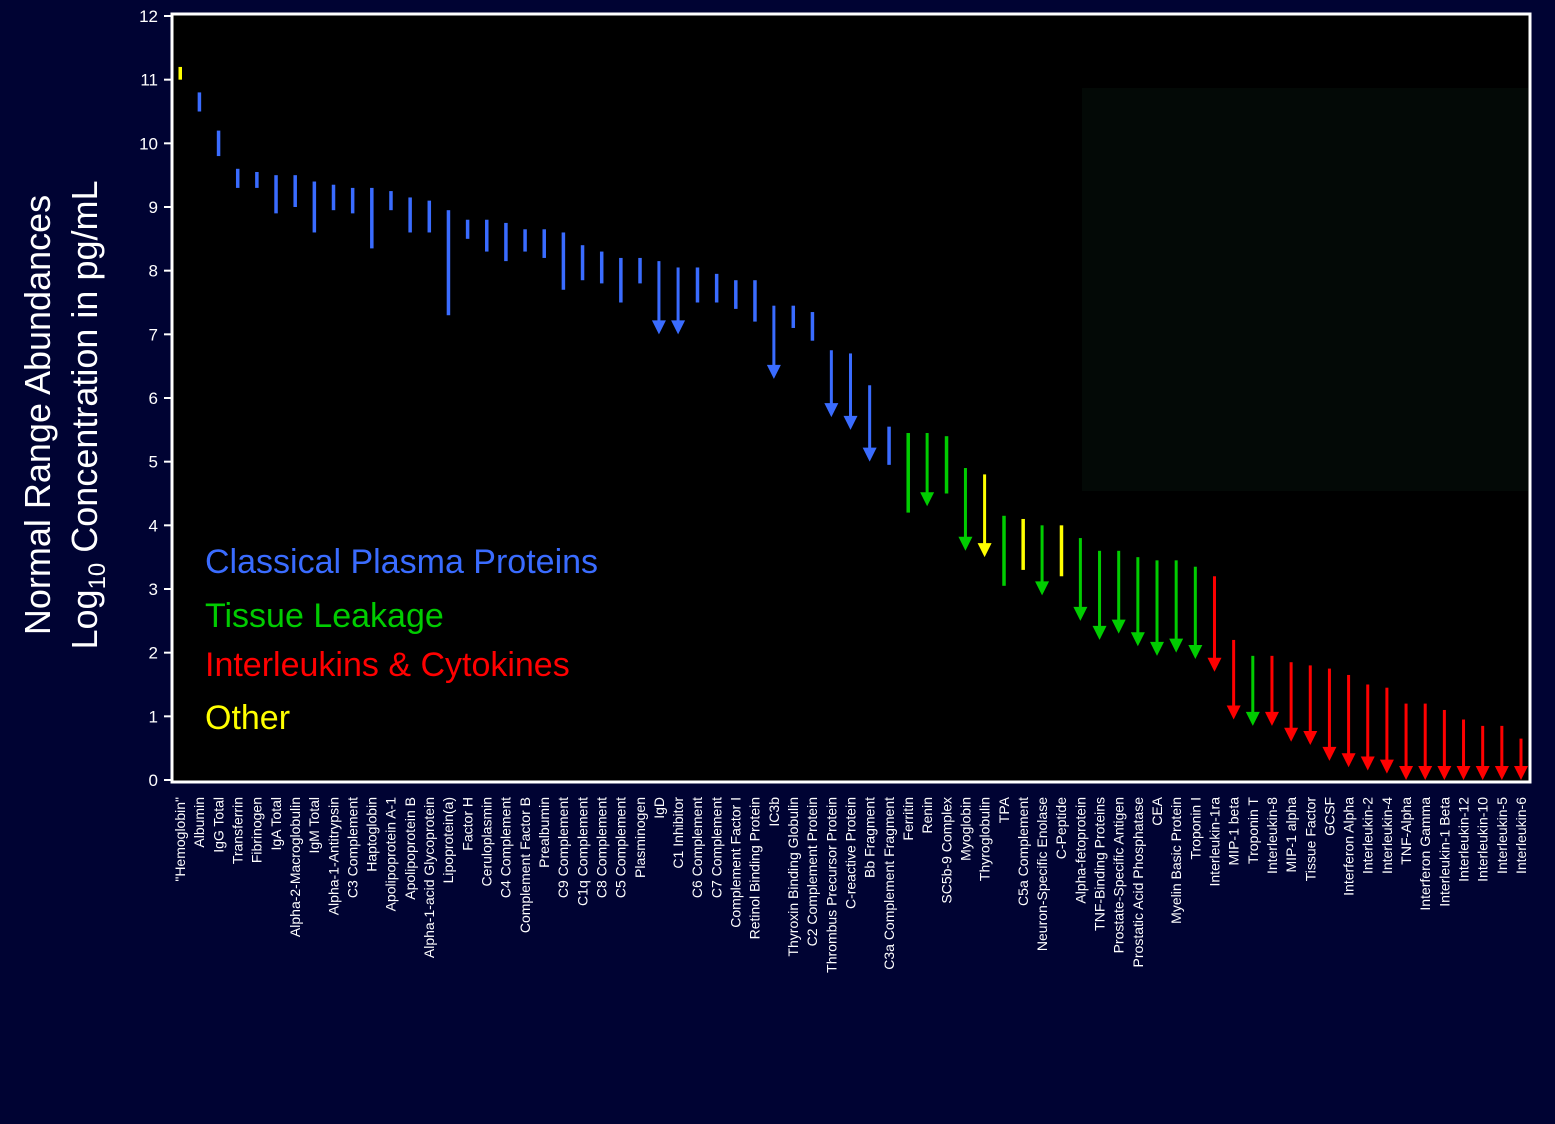  What do you see at coordinates (582, 851) in the screenshot?
I see `x-category-label: C1q Complement` at bounding box center [582, 851].